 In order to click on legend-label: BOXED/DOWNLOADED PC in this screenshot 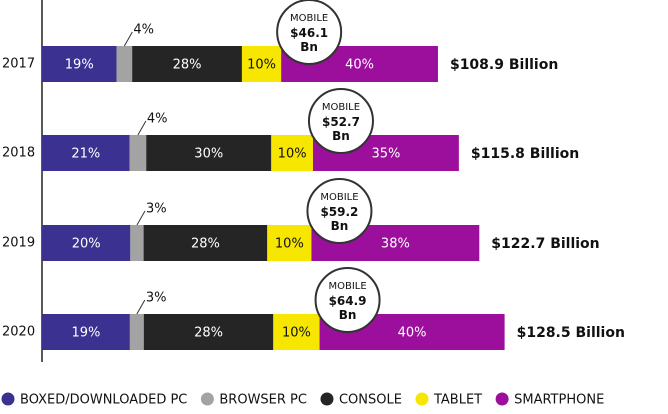, I will do `click(103, 400)`.